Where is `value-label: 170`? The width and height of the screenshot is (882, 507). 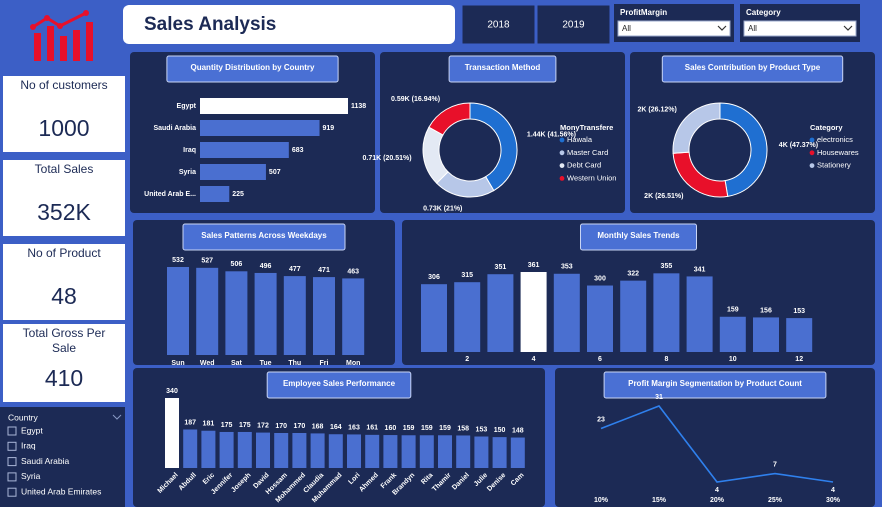
value-label: 170 is located at coordinates (300, 426).